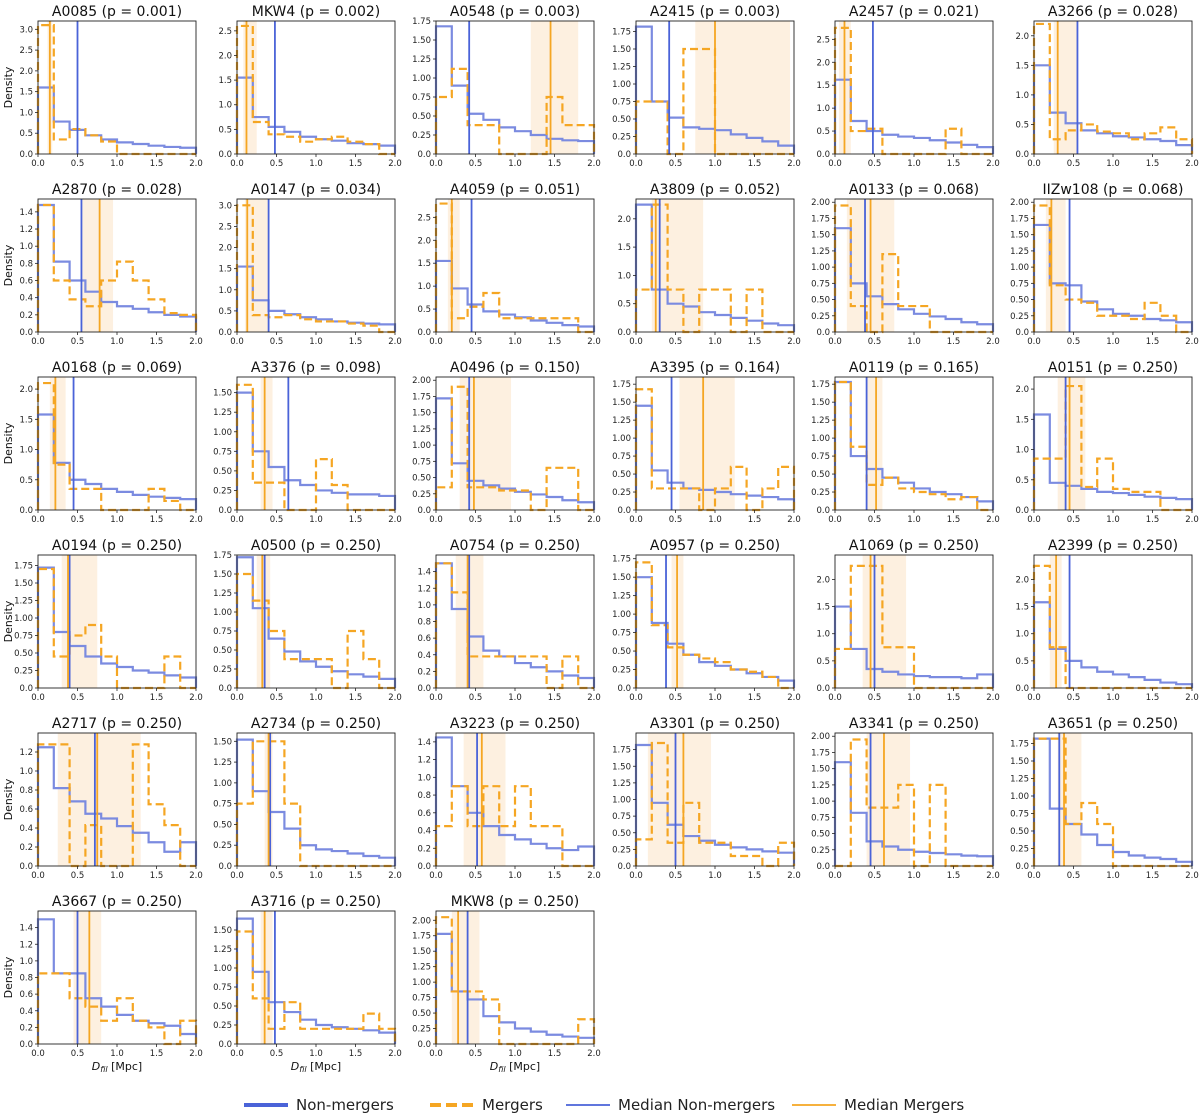 The width and height of the screenshot is (1200, 1120). Describe the element at coordinates (670, 1105) in the screenshot. I see `legend-item-median-non-mergers: Median Non-mergers` at that location.